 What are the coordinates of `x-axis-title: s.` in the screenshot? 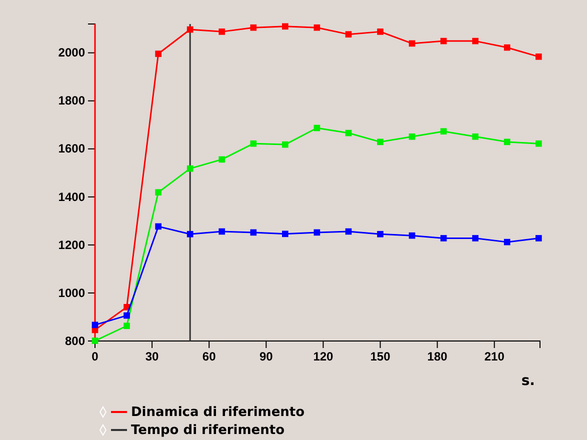 It's located at (528, 381).